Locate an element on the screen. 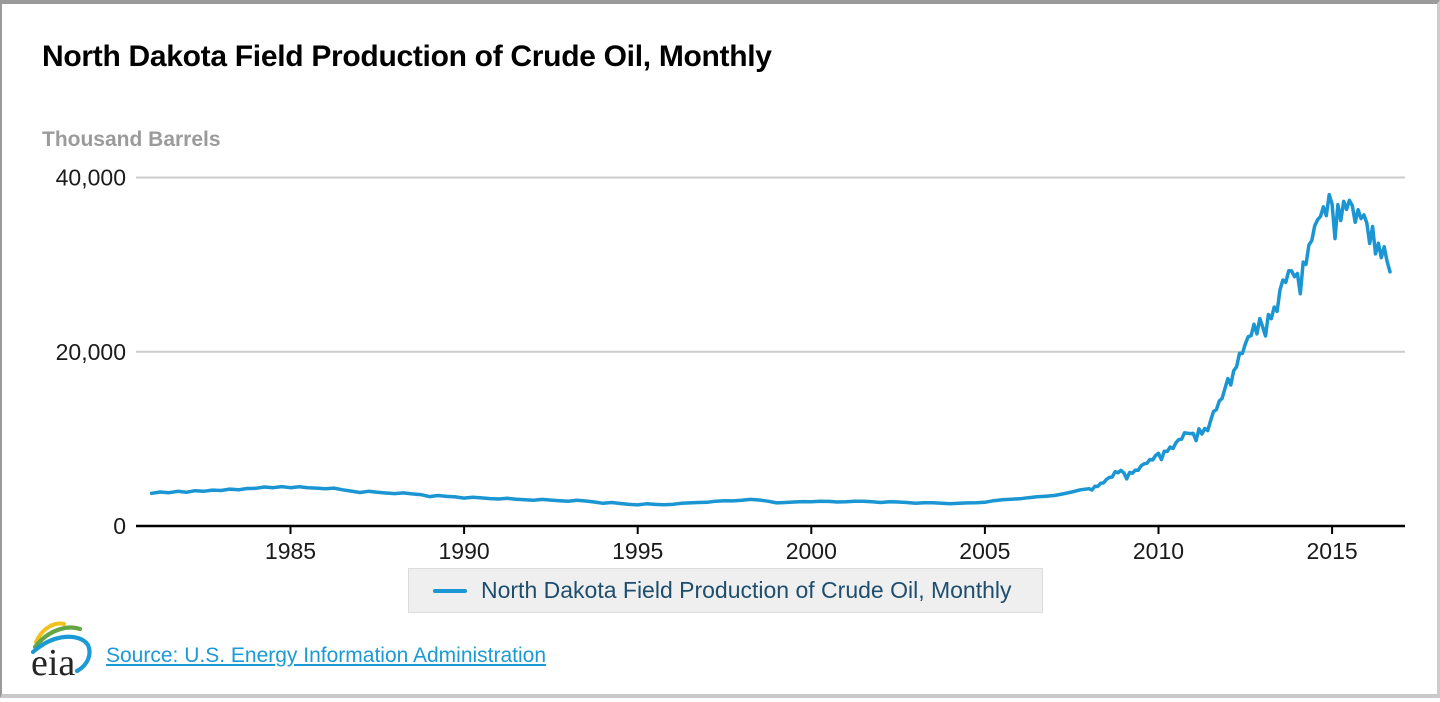 The height and width of the screenshot is (702, 1440). x-tick-label: 2000 is located at coordinates (811, 551).